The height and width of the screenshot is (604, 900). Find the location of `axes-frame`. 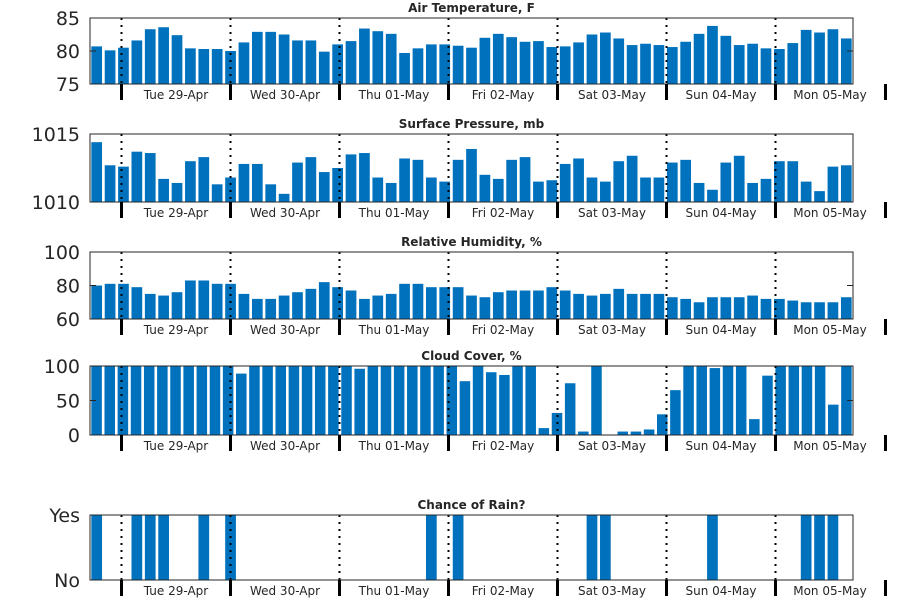

axes-frame is located at coordinates (471, 168).